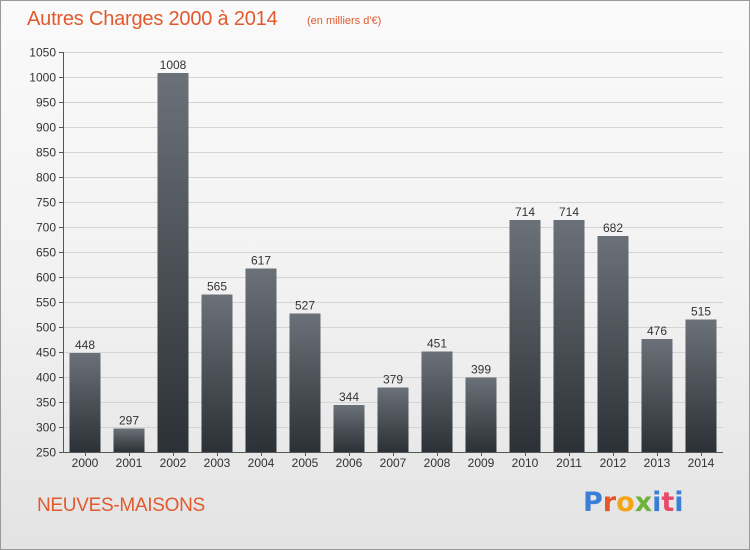 This screenshot has width=750, height=550. Describe the element at coordinates (643, 502) in the screenshot. I see `logo-letter: x` at that location.